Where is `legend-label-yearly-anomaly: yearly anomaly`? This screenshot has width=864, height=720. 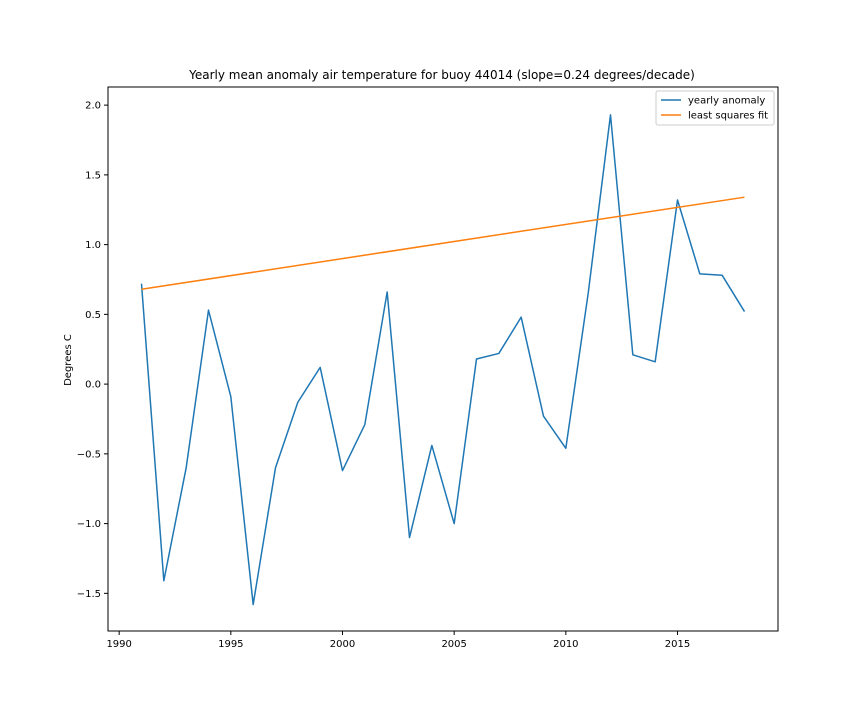 legend-label-yearly-anomaly: yearly anomaly is located at coordinates (726, 101).